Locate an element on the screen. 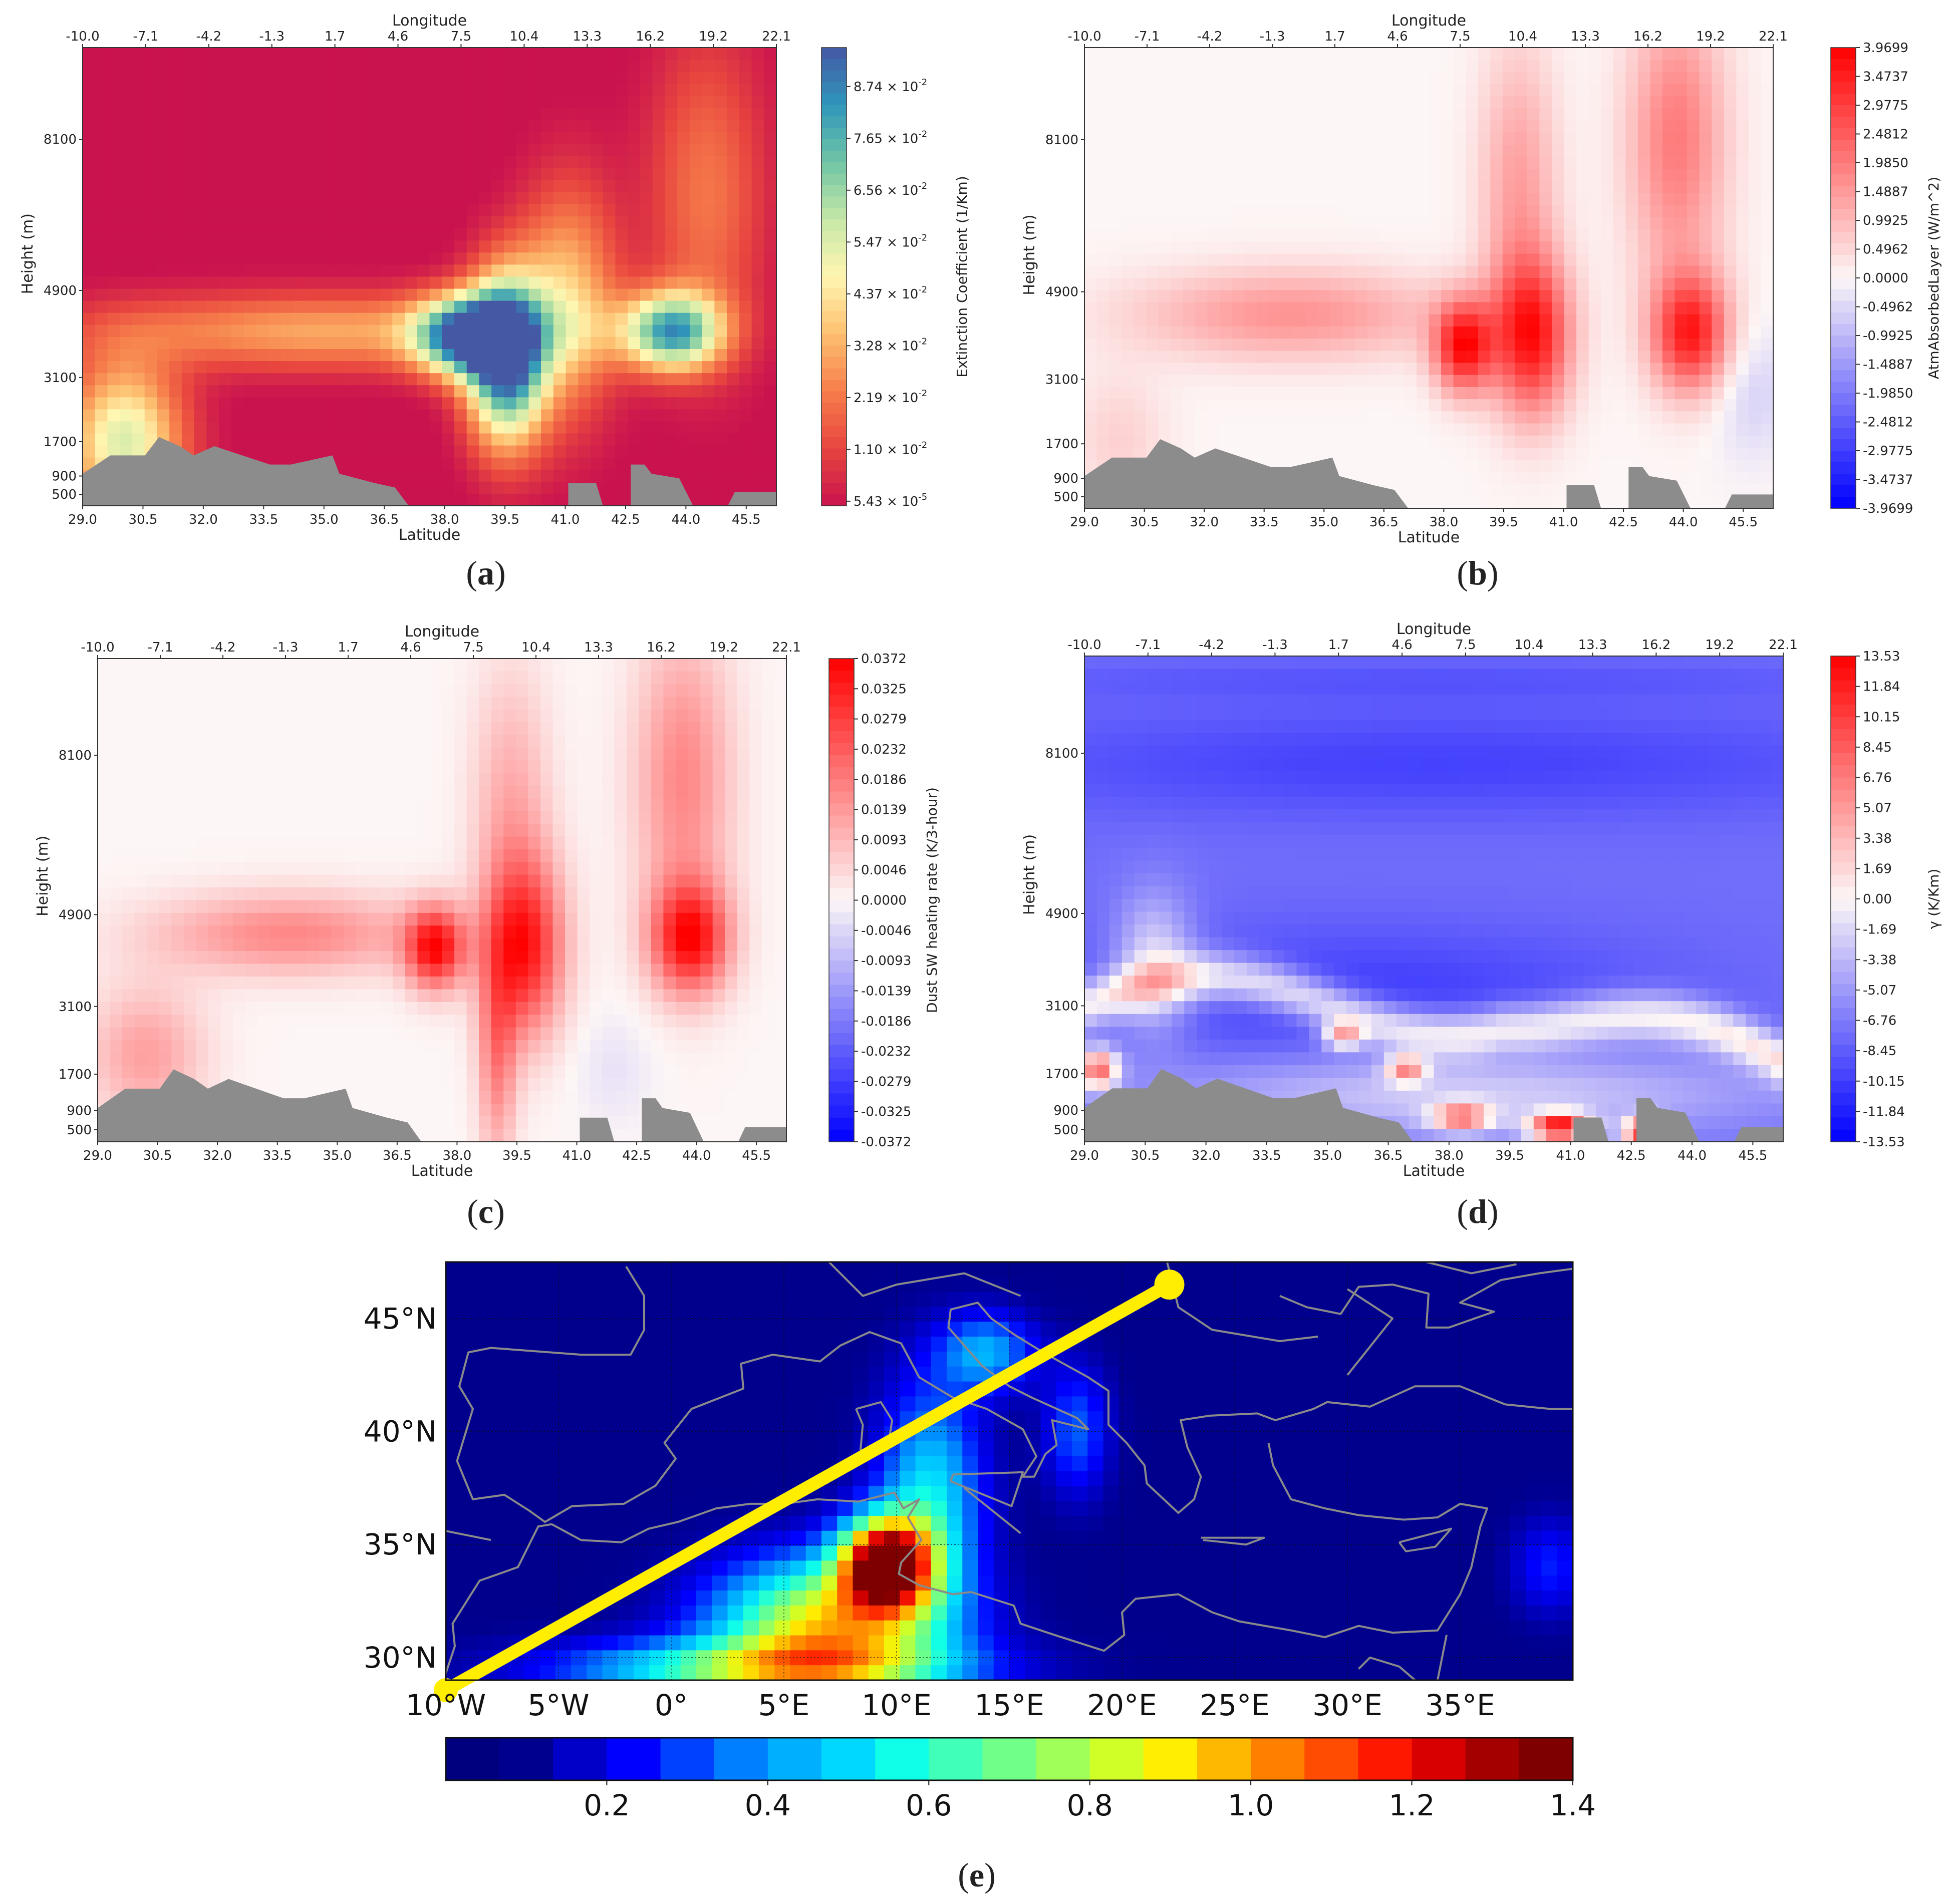 The width and height of the screenshot is (1954, 1904). longitude-tick-label: 1.7 is located at coordinates (335, 36).